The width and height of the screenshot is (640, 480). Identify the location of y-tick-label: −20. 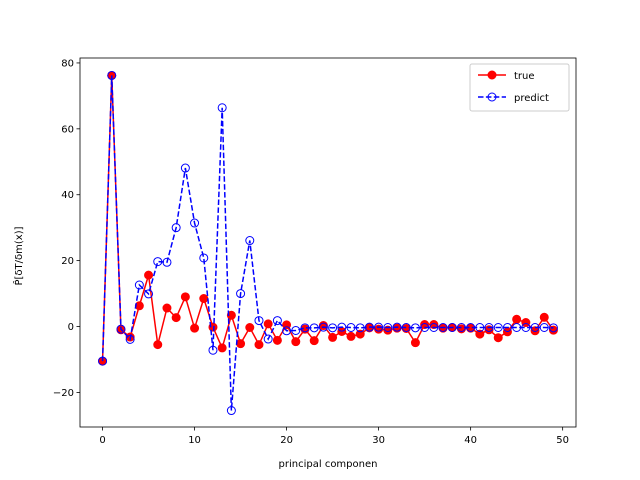
(63, 393).